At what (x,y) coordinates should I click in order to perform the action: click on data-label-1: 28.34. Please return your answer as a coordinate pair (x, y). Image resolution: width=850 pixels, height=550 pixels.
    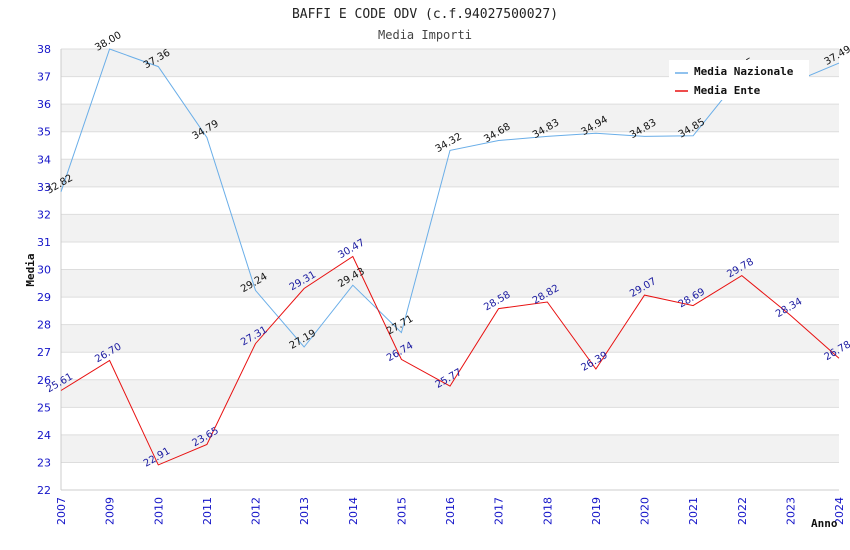
    Looking at the image, I should click on (789, 308).